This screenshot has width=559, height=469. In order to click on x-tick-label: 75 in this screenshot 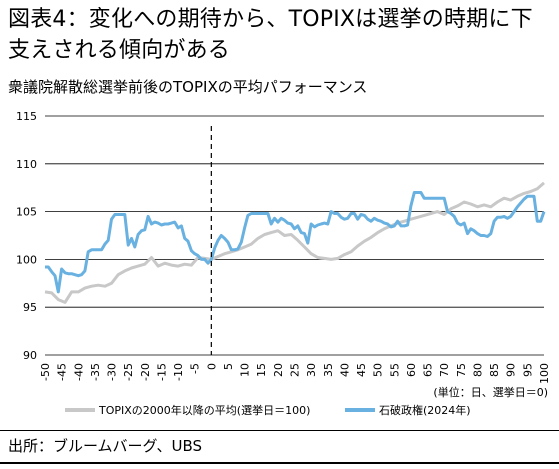, I will do `click(461, 370)`.